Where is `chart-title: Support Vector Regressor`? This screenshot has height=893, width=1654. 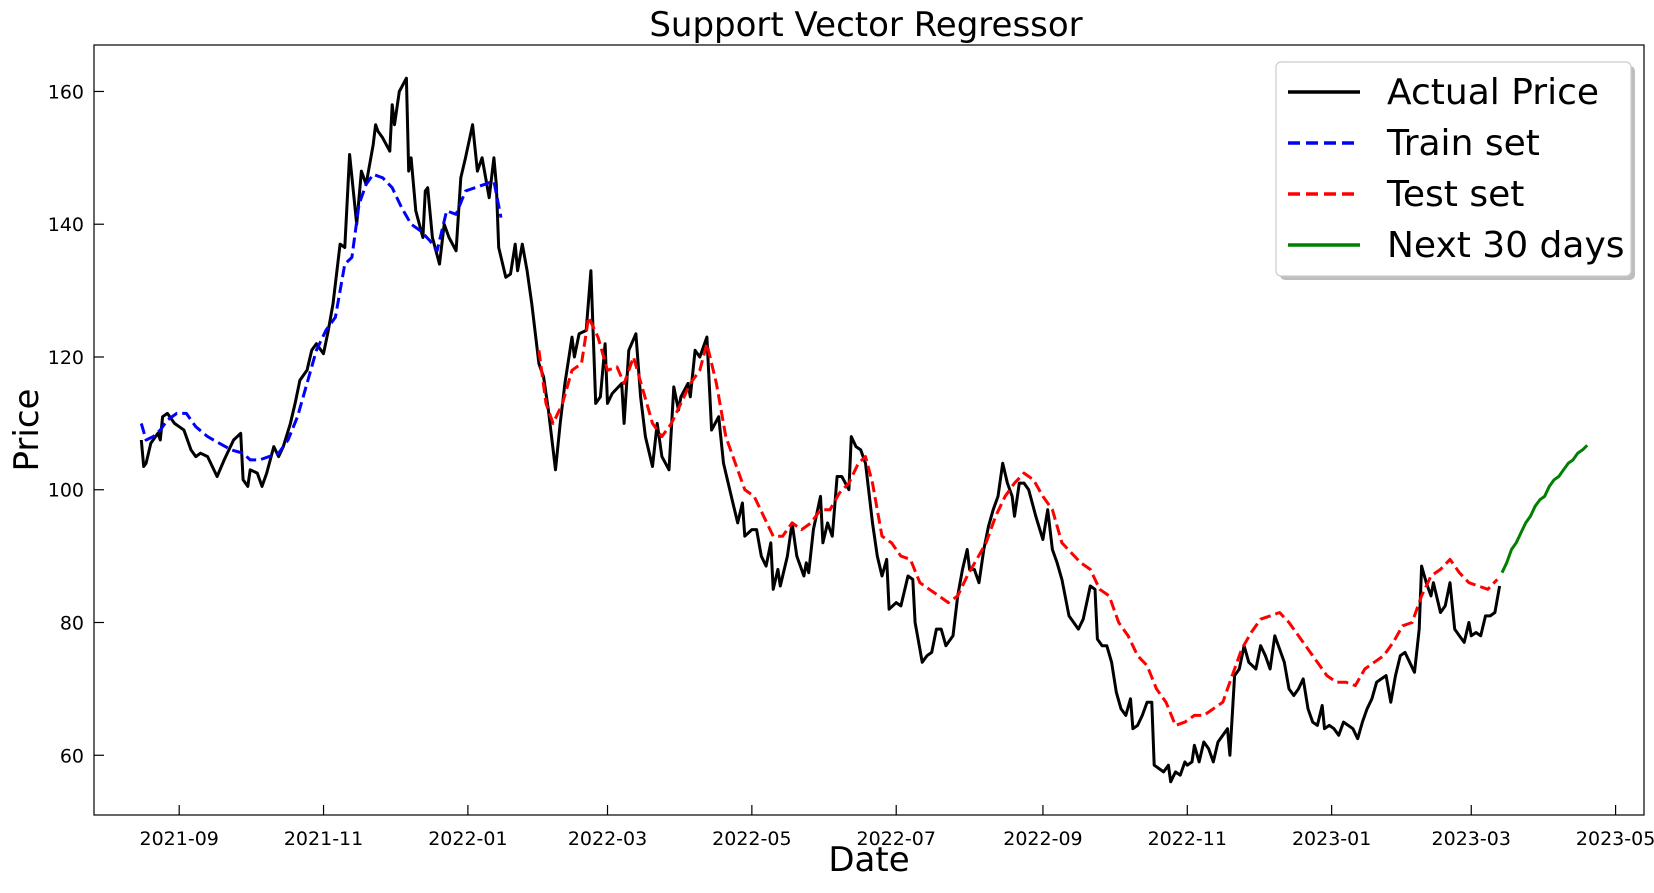
chart-title: Support Vector Regressor is located at coordinates (865, 25).